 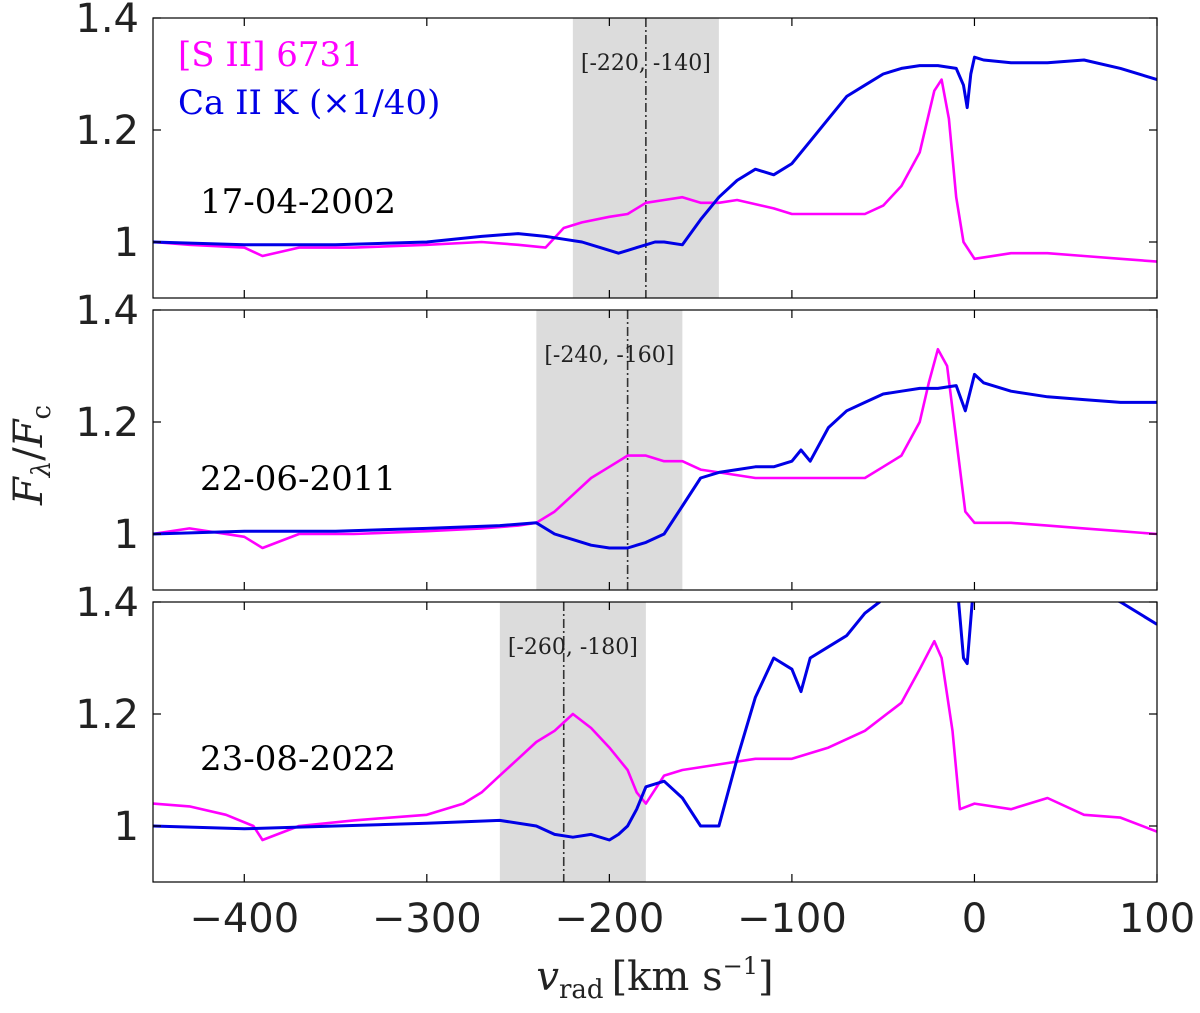 What do you see at coordinates (298, 759) in the screenshot?
I see `panel-3-date-label: 23-08-2022` at bounding box center [298, 759].